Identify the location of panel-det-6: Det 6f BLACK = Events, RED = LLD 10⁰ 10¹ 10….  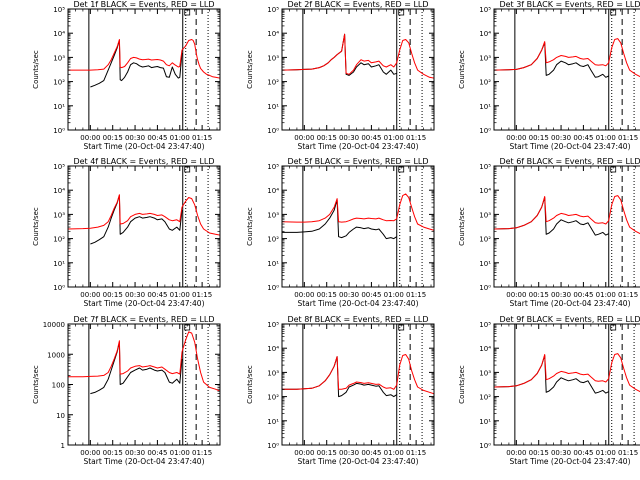
(549, 232).